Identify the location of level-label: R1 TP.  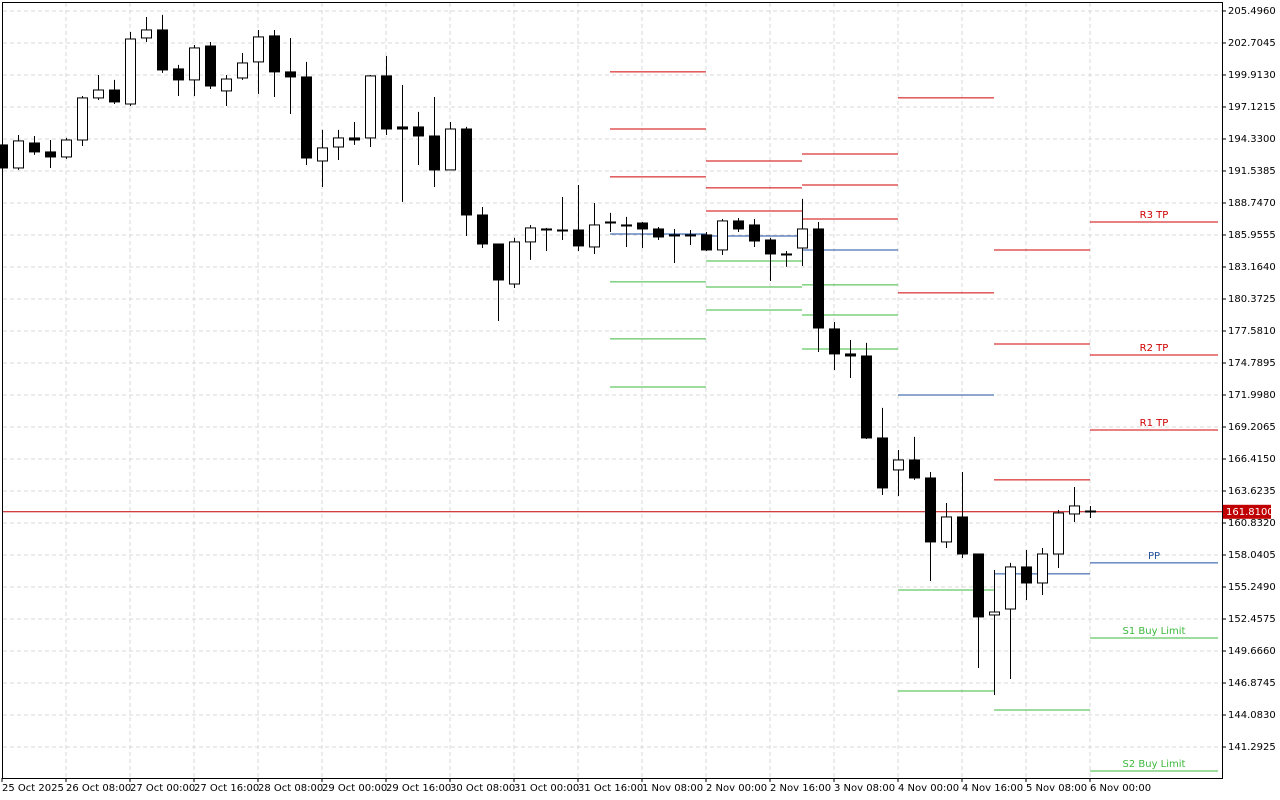
(1154, 423).